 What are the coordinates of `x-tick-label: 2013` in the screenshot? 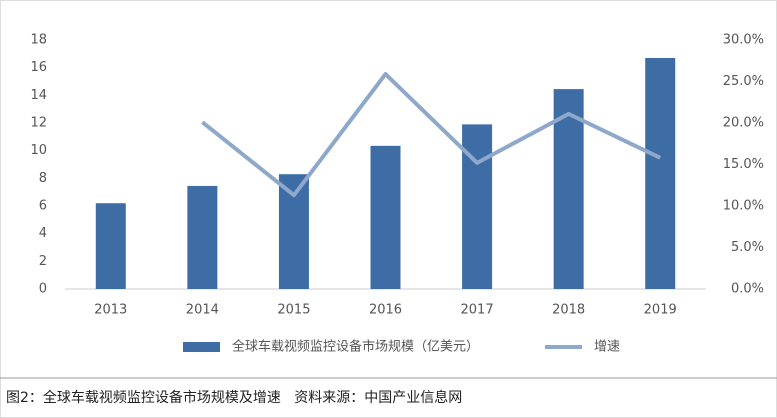 It's located at (110, 310).